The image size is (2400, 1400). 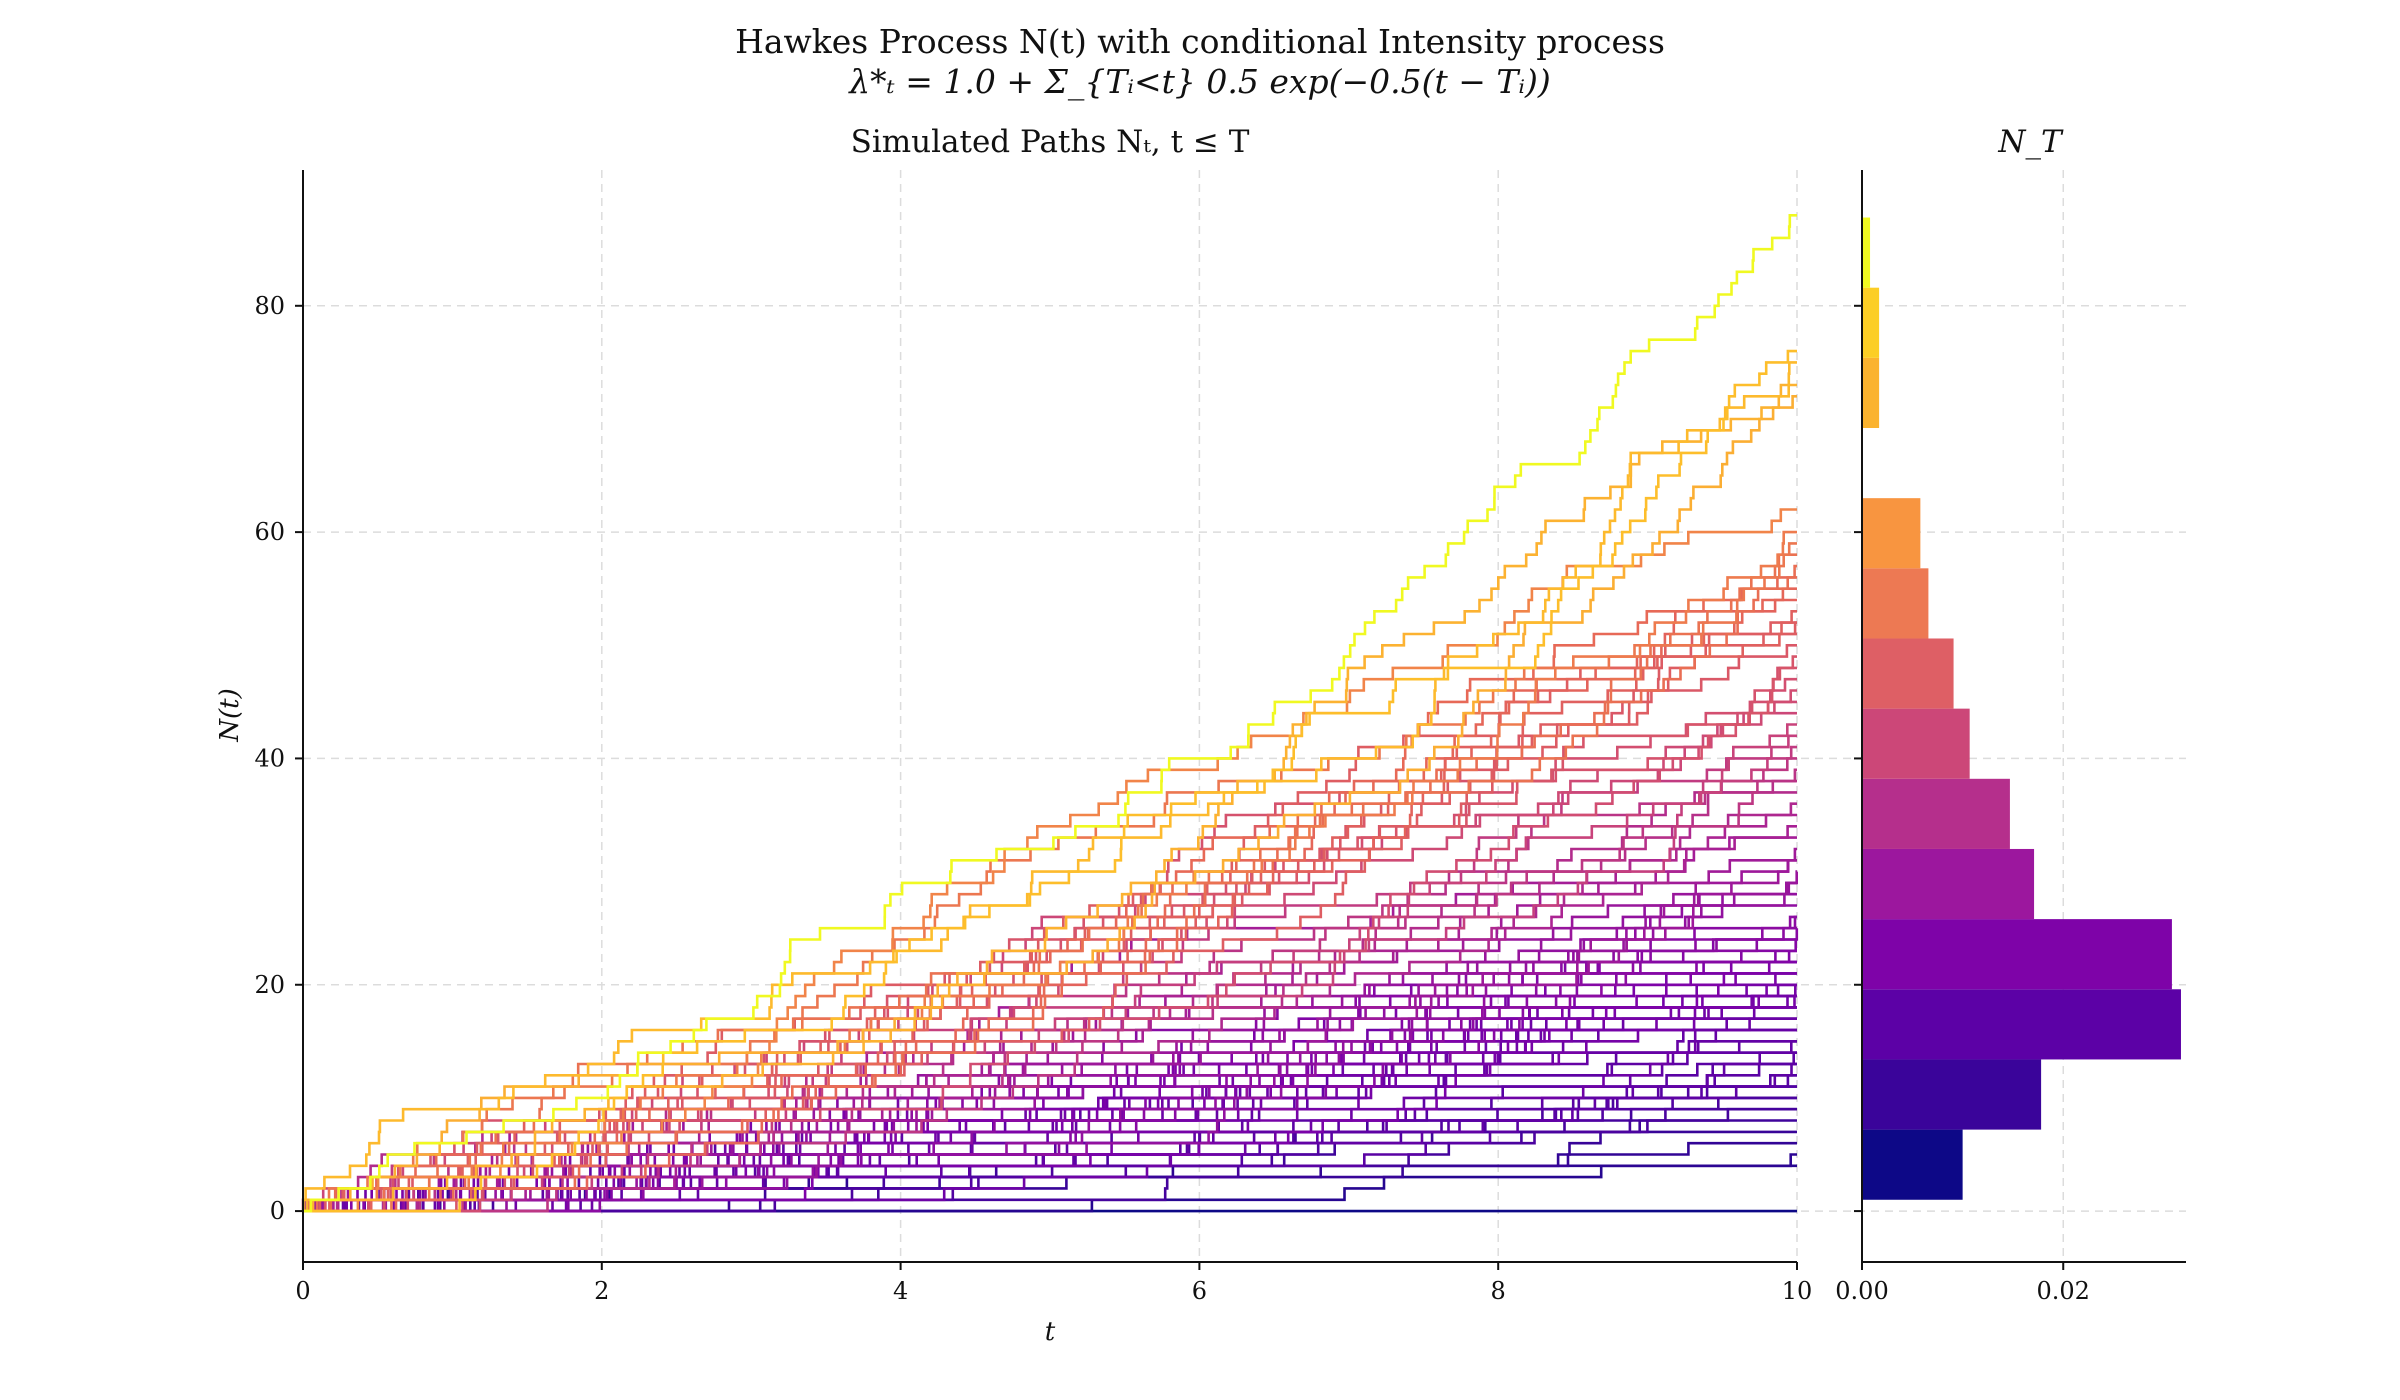 What do you see at coordinates (2030, 142) in the screenshot?
I see `histogram-title: N_T` at bounding box center [2030, 142].